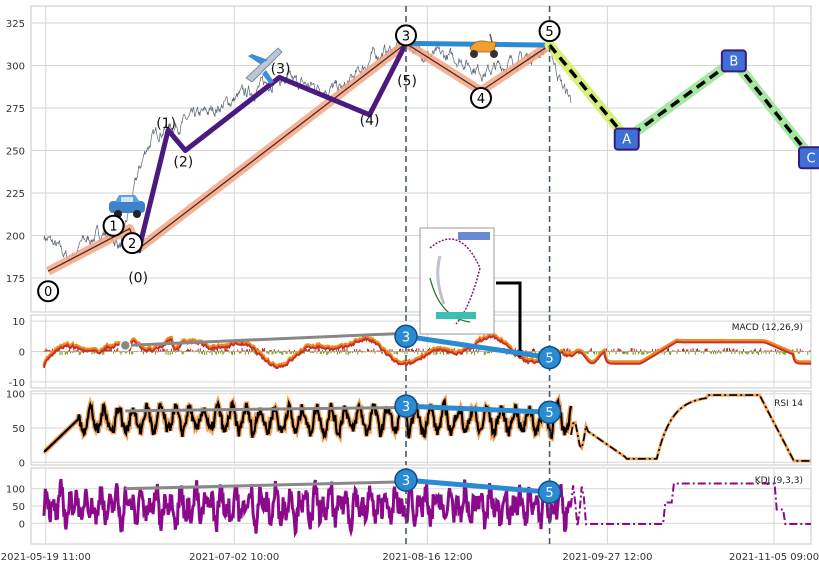 Image resolution: width=819 pixels, height=572 pixels. What do you see at coordinates (15, 237) in the screenshot?
I see `y-tick-label: 200` at bounding box center [15, 237].